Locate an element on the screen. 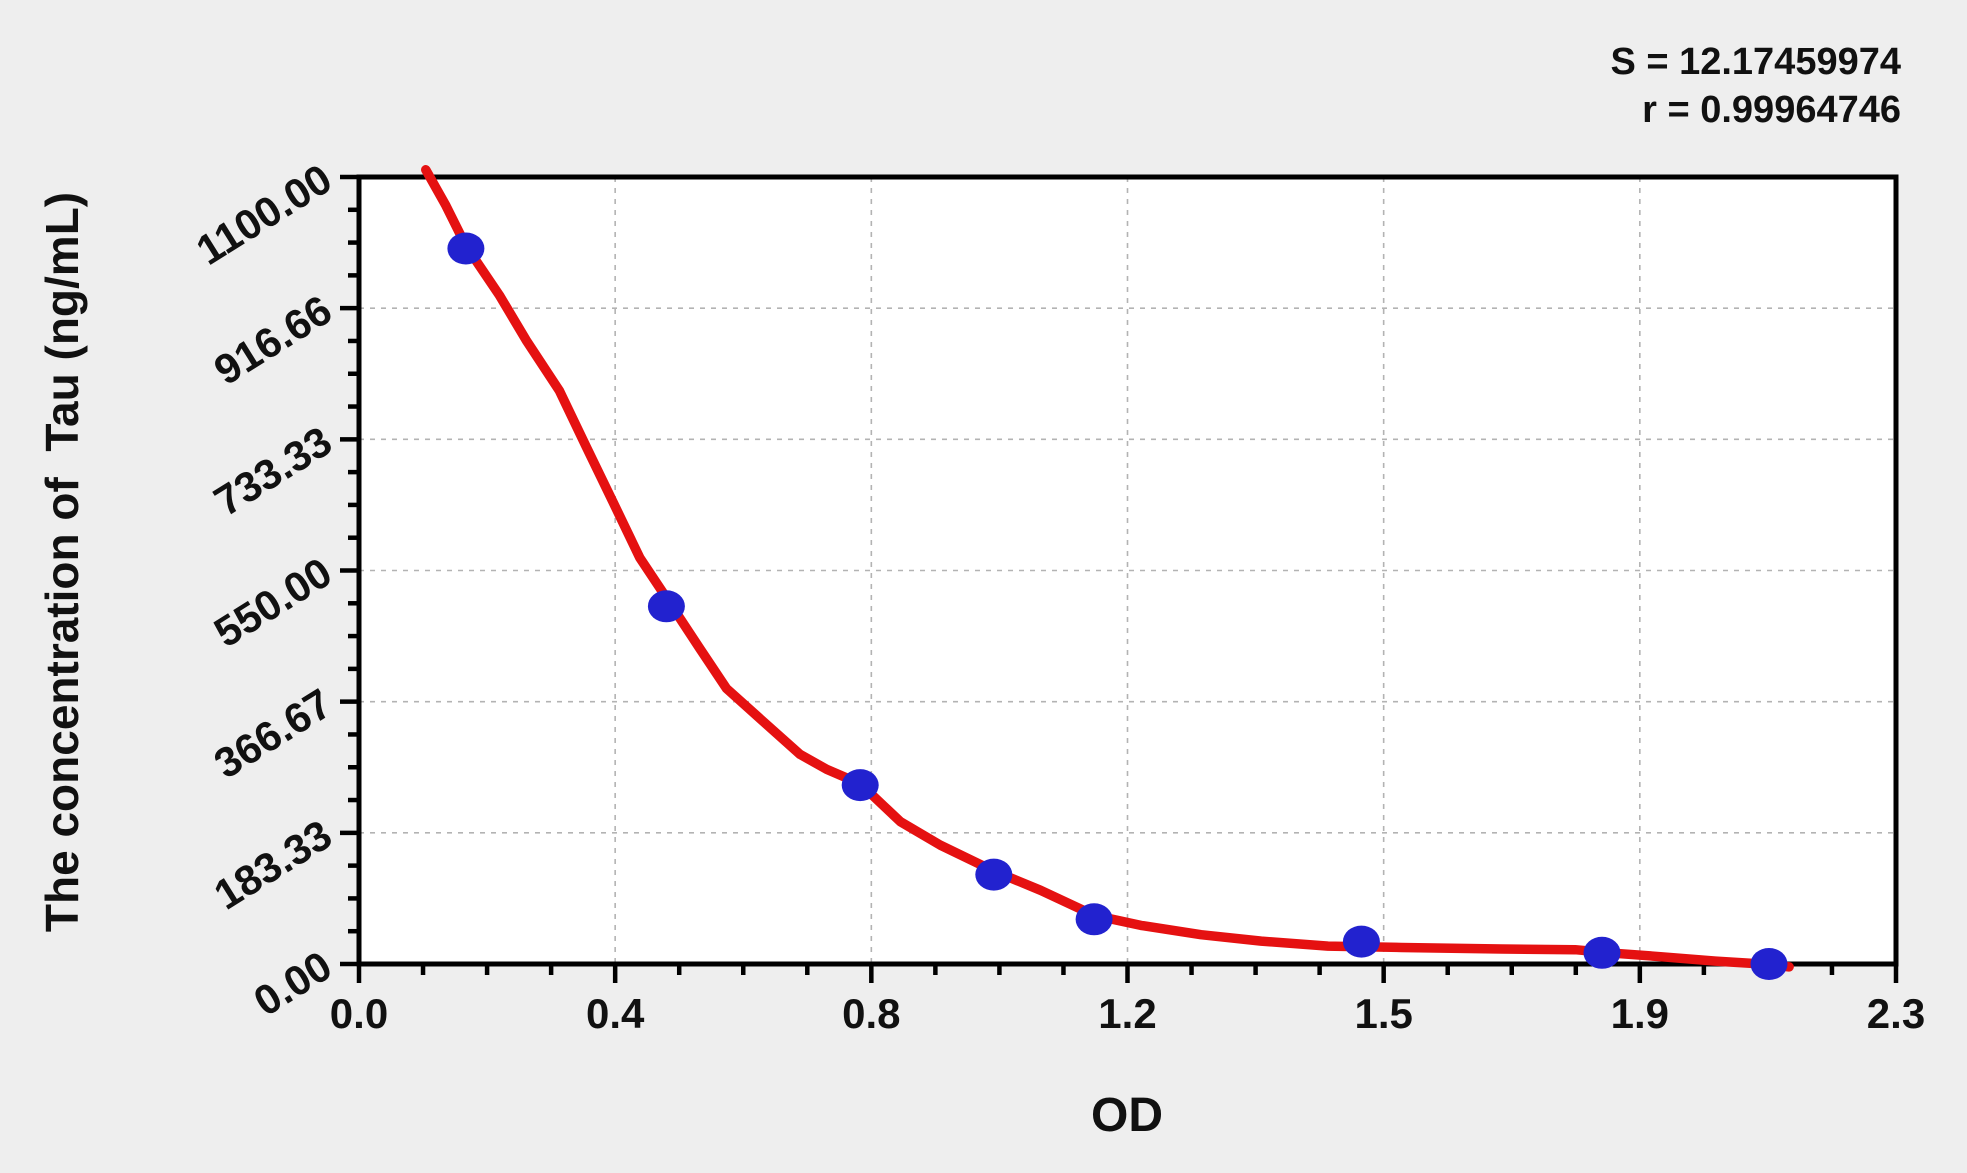  r-statistic: r = 0.99964746 is located at coordinates (1771, 110).